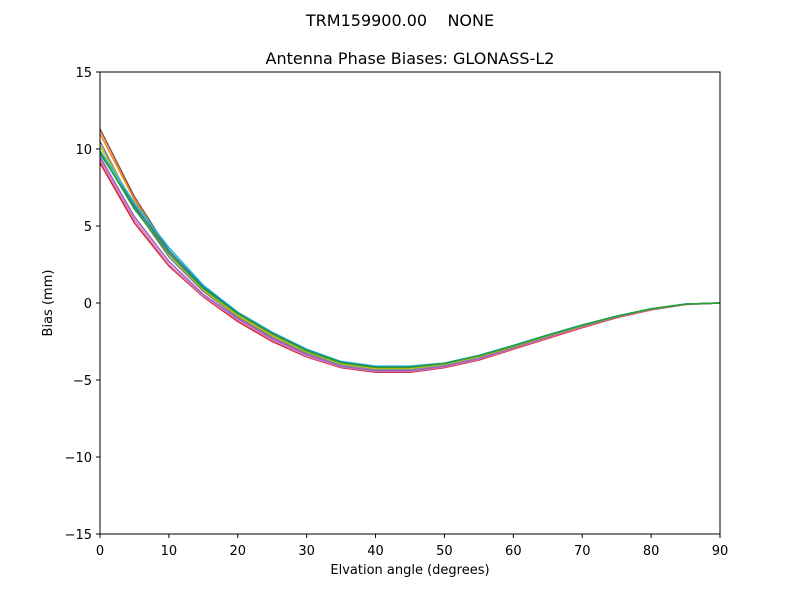 The image size is (800, 600). I want to click on y-tick-label: −15, so click(78, 535).